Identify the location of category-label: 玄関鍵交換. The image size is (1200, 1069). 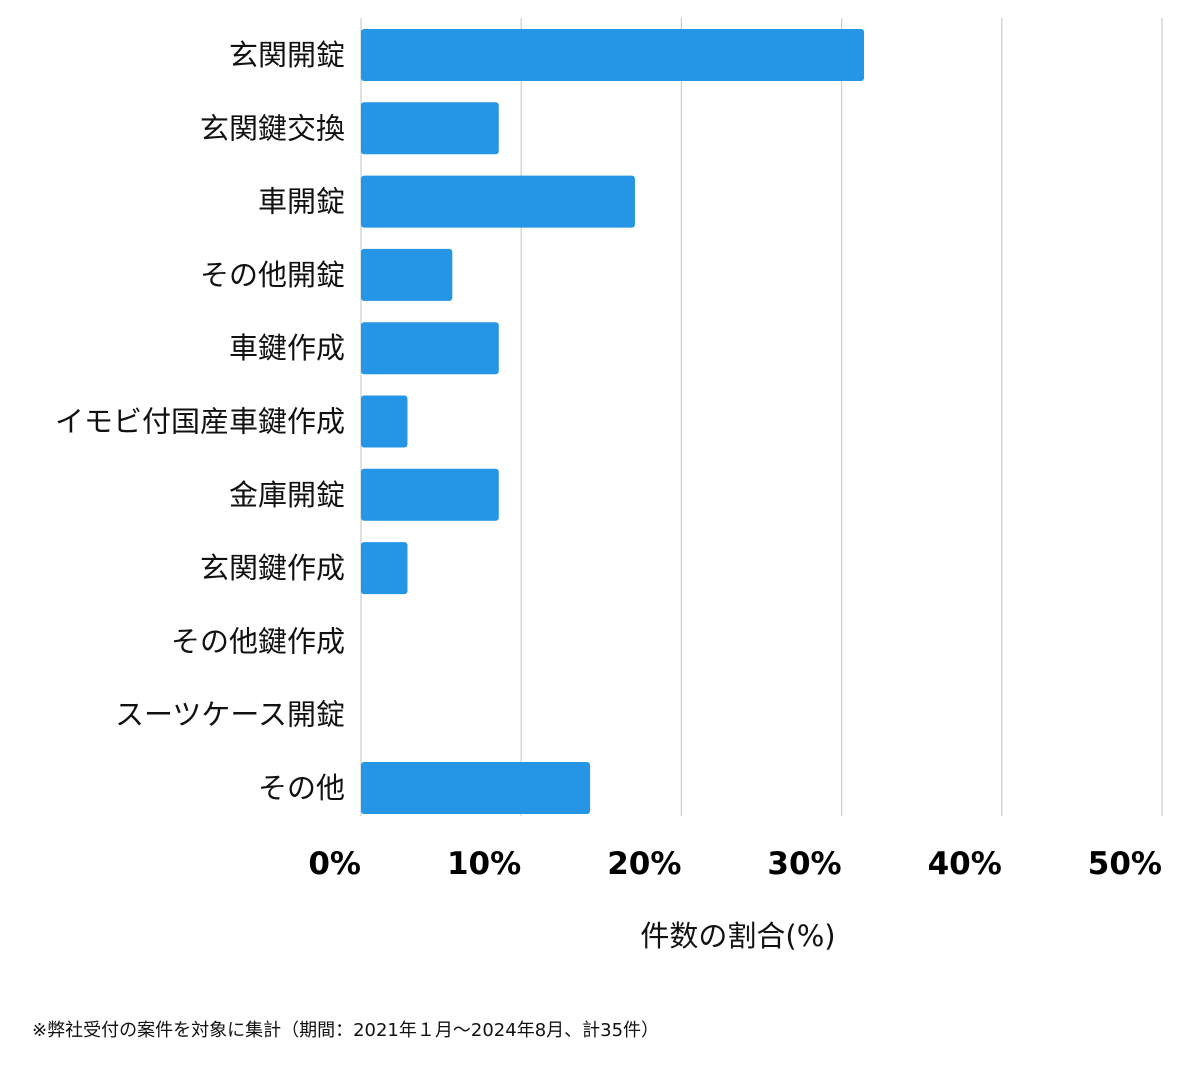
(272, 128).